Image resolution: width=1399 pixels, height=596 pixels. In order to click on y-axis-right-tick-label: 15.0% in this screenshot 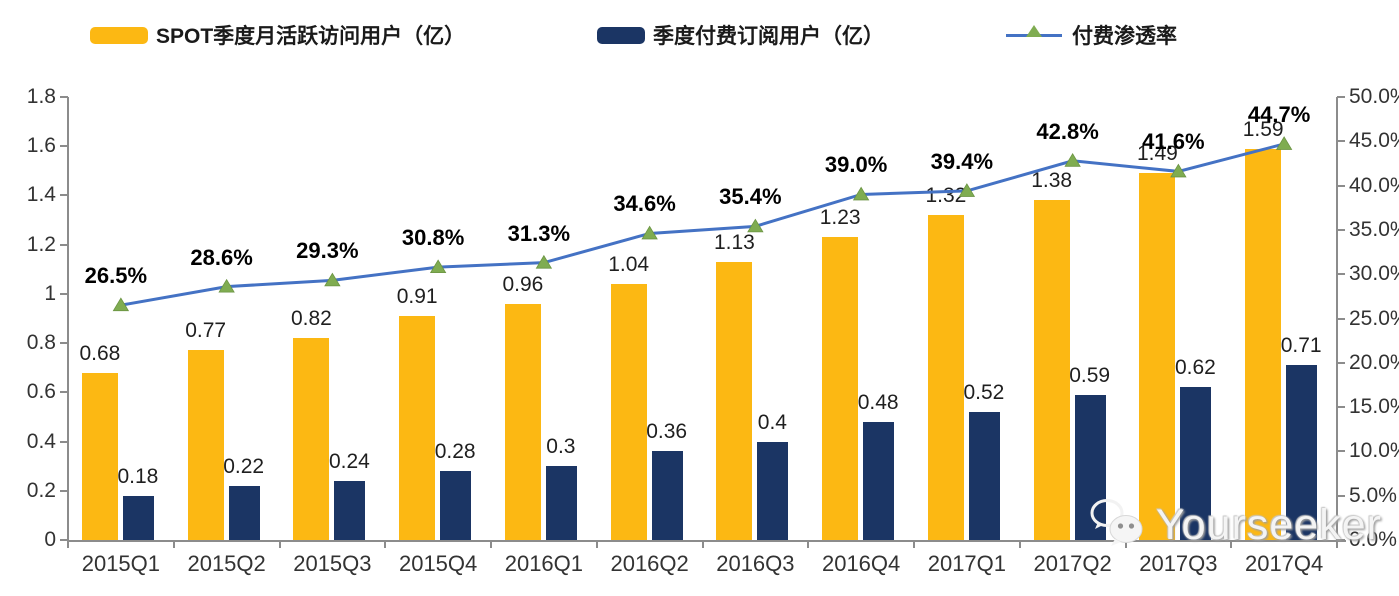, I will do `click(1374, 407)`.